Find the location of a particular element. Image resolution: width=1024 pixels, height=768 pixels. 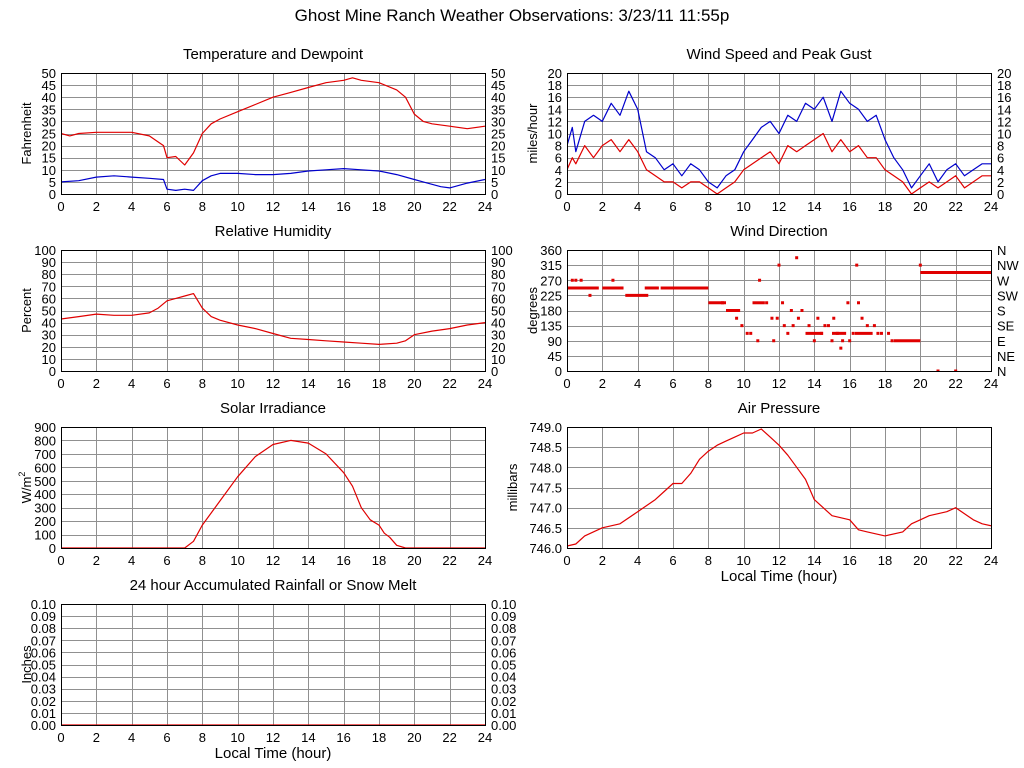

y-tick-label: 400 is located at coordinates (45, 494).